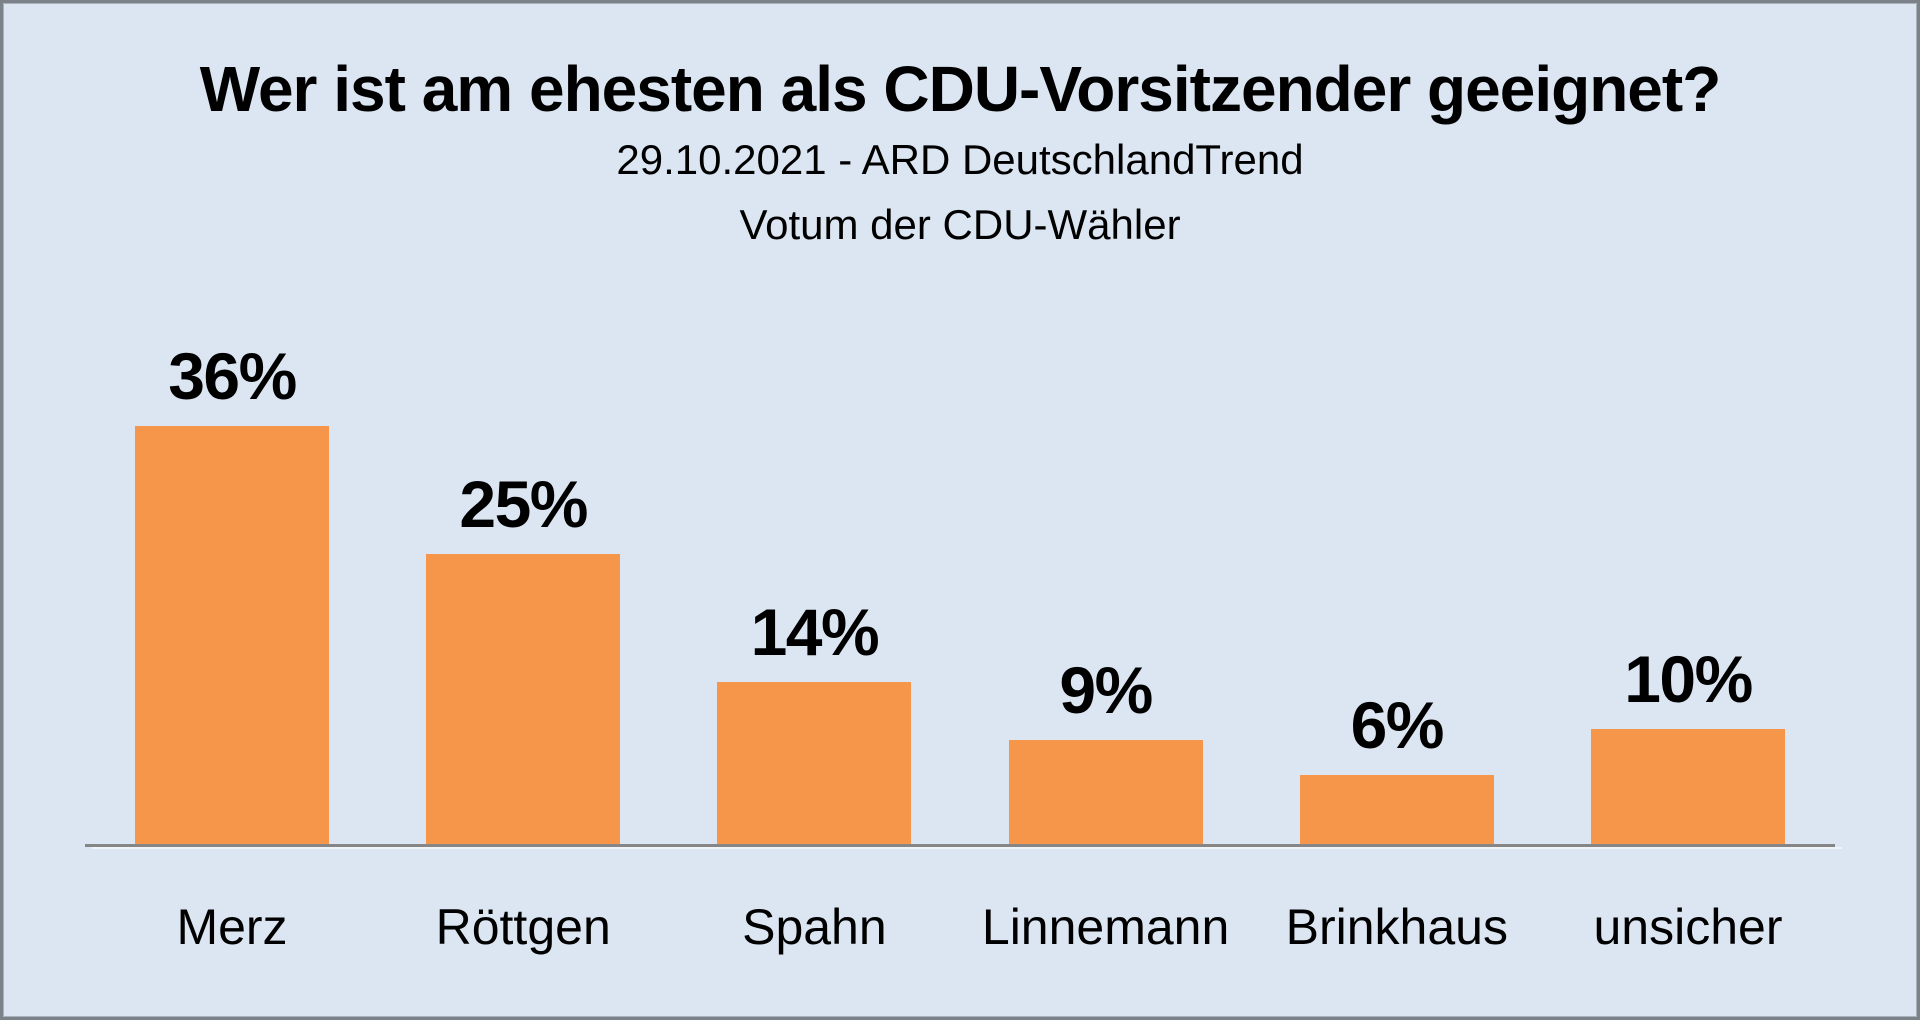 This screenshot has width=1920, height=1020. I want to click on value-label-r-ttgen: 25%, so click(523, 504).